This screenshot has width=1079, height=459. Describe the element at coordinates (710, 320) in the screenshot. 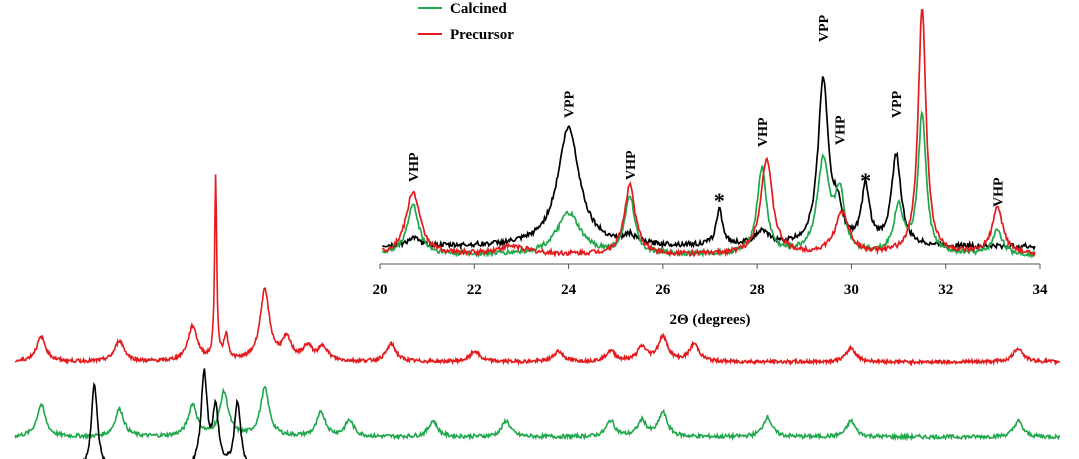

I see `inset-x-axis-title: 2Θ (degrees)` at that location.